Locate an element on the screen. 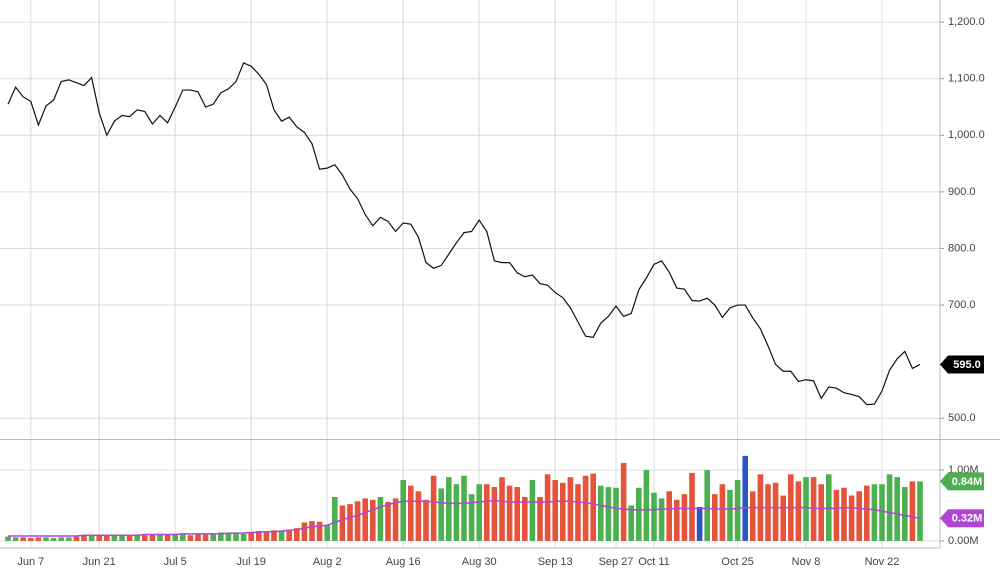 The width and height of the screenshot is (1000, 578). y-tick-label: 500.0 is located at coordinates (962, 418).